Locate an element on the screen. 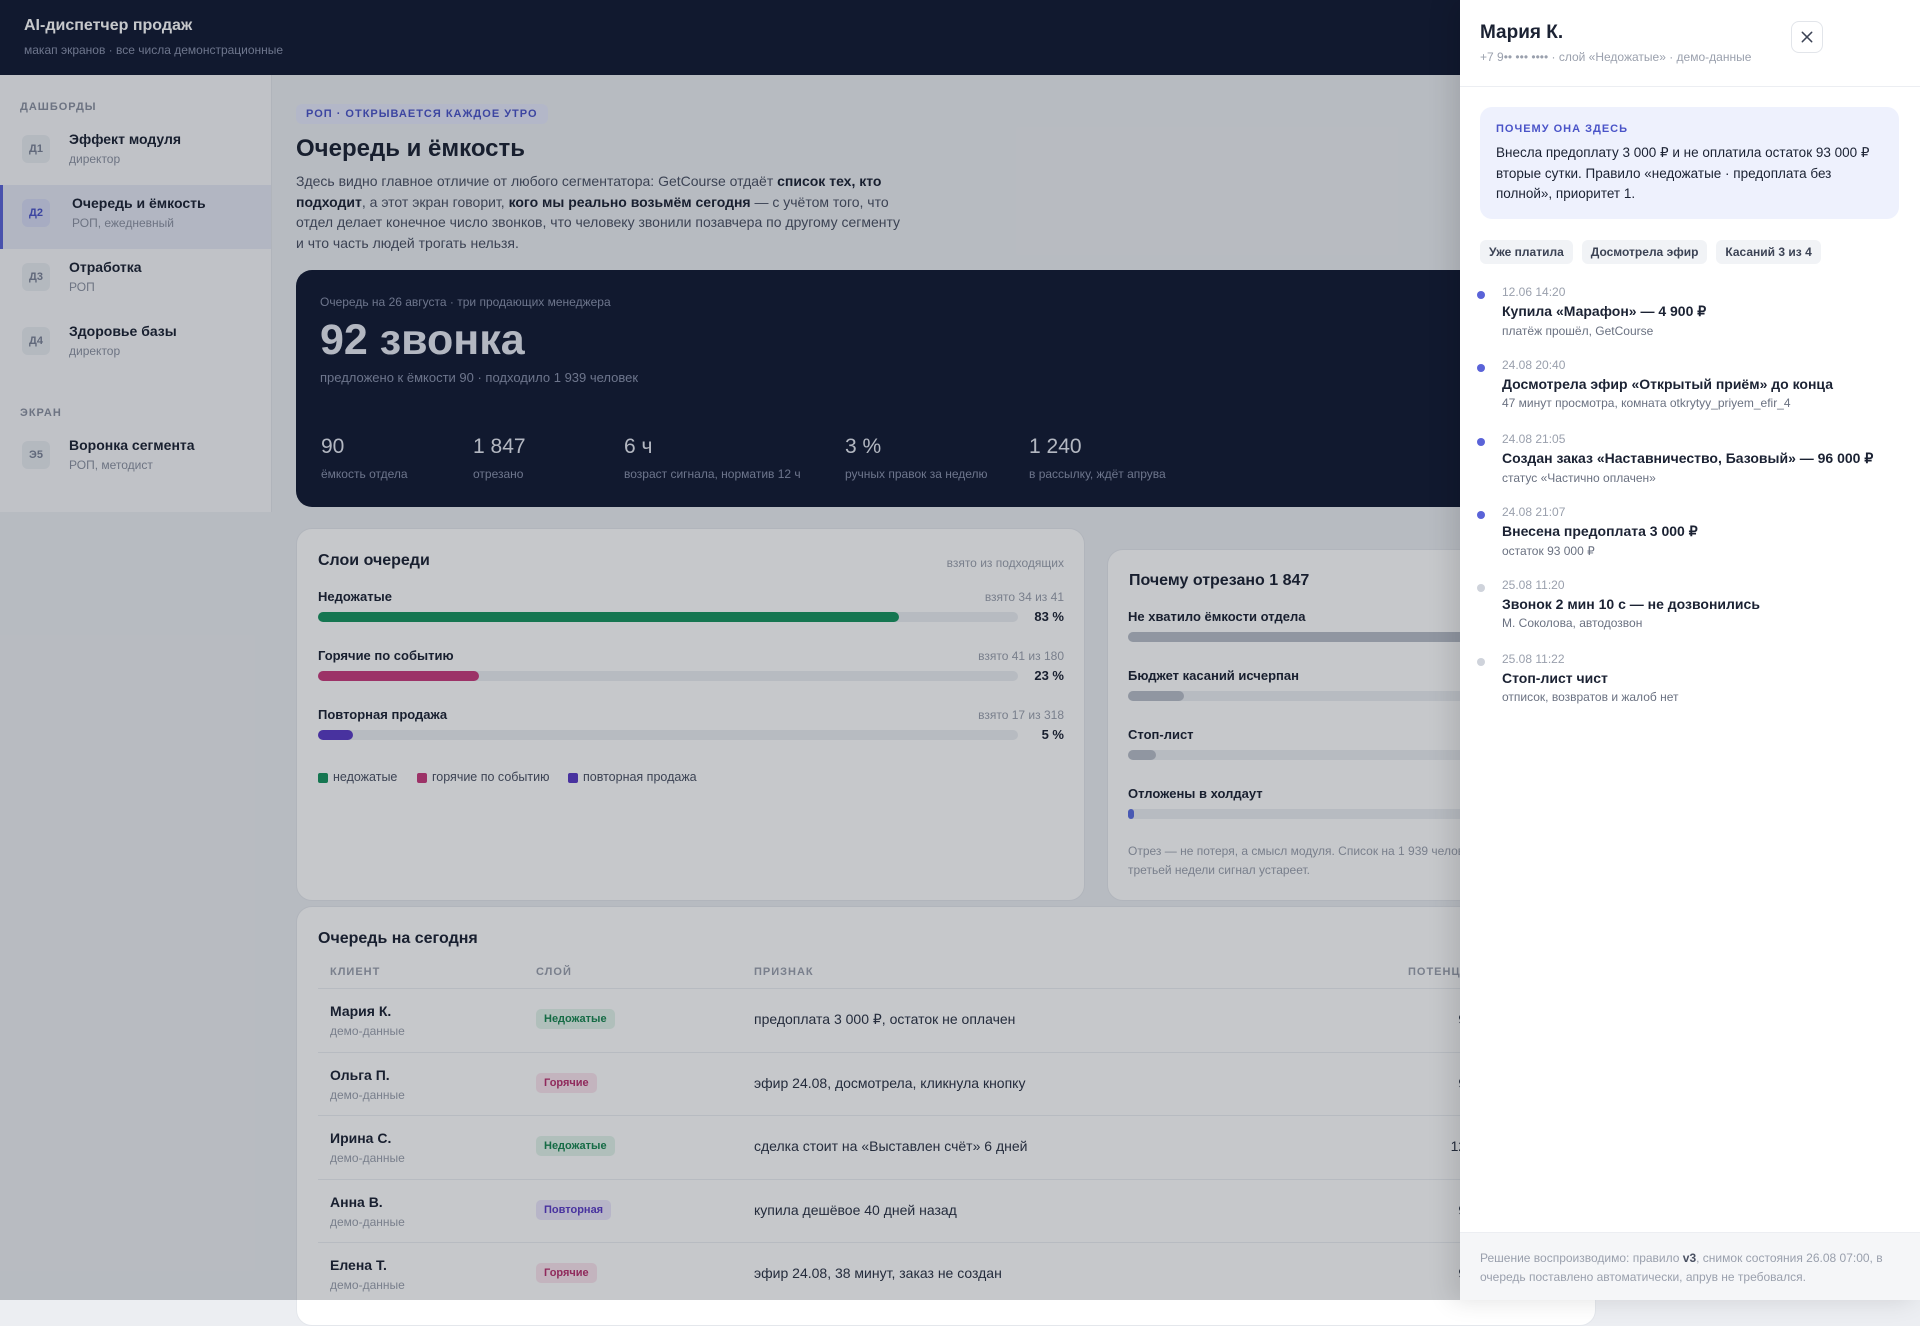 This screenshot has width=1920, height=1326. stat-label: ёмкость отдела is located at coordinates (364, 474).